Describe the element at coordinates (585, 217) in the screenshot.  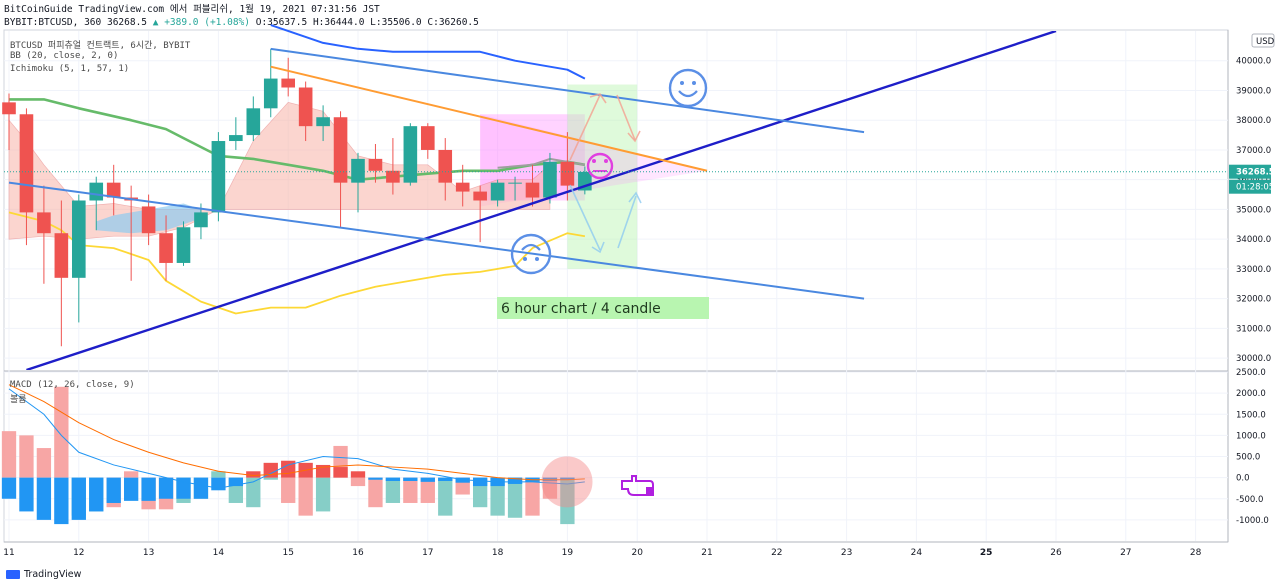
I see `arrow-down-blue` at that location.